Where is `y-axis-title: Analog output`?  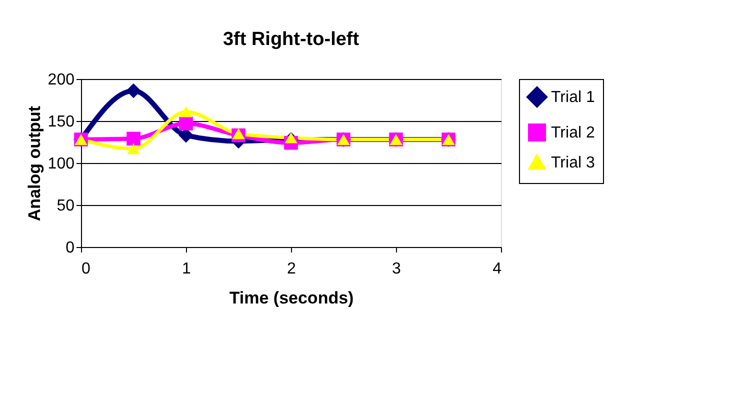 y-axis-title: Analog output is located at coordinates (34, 164).